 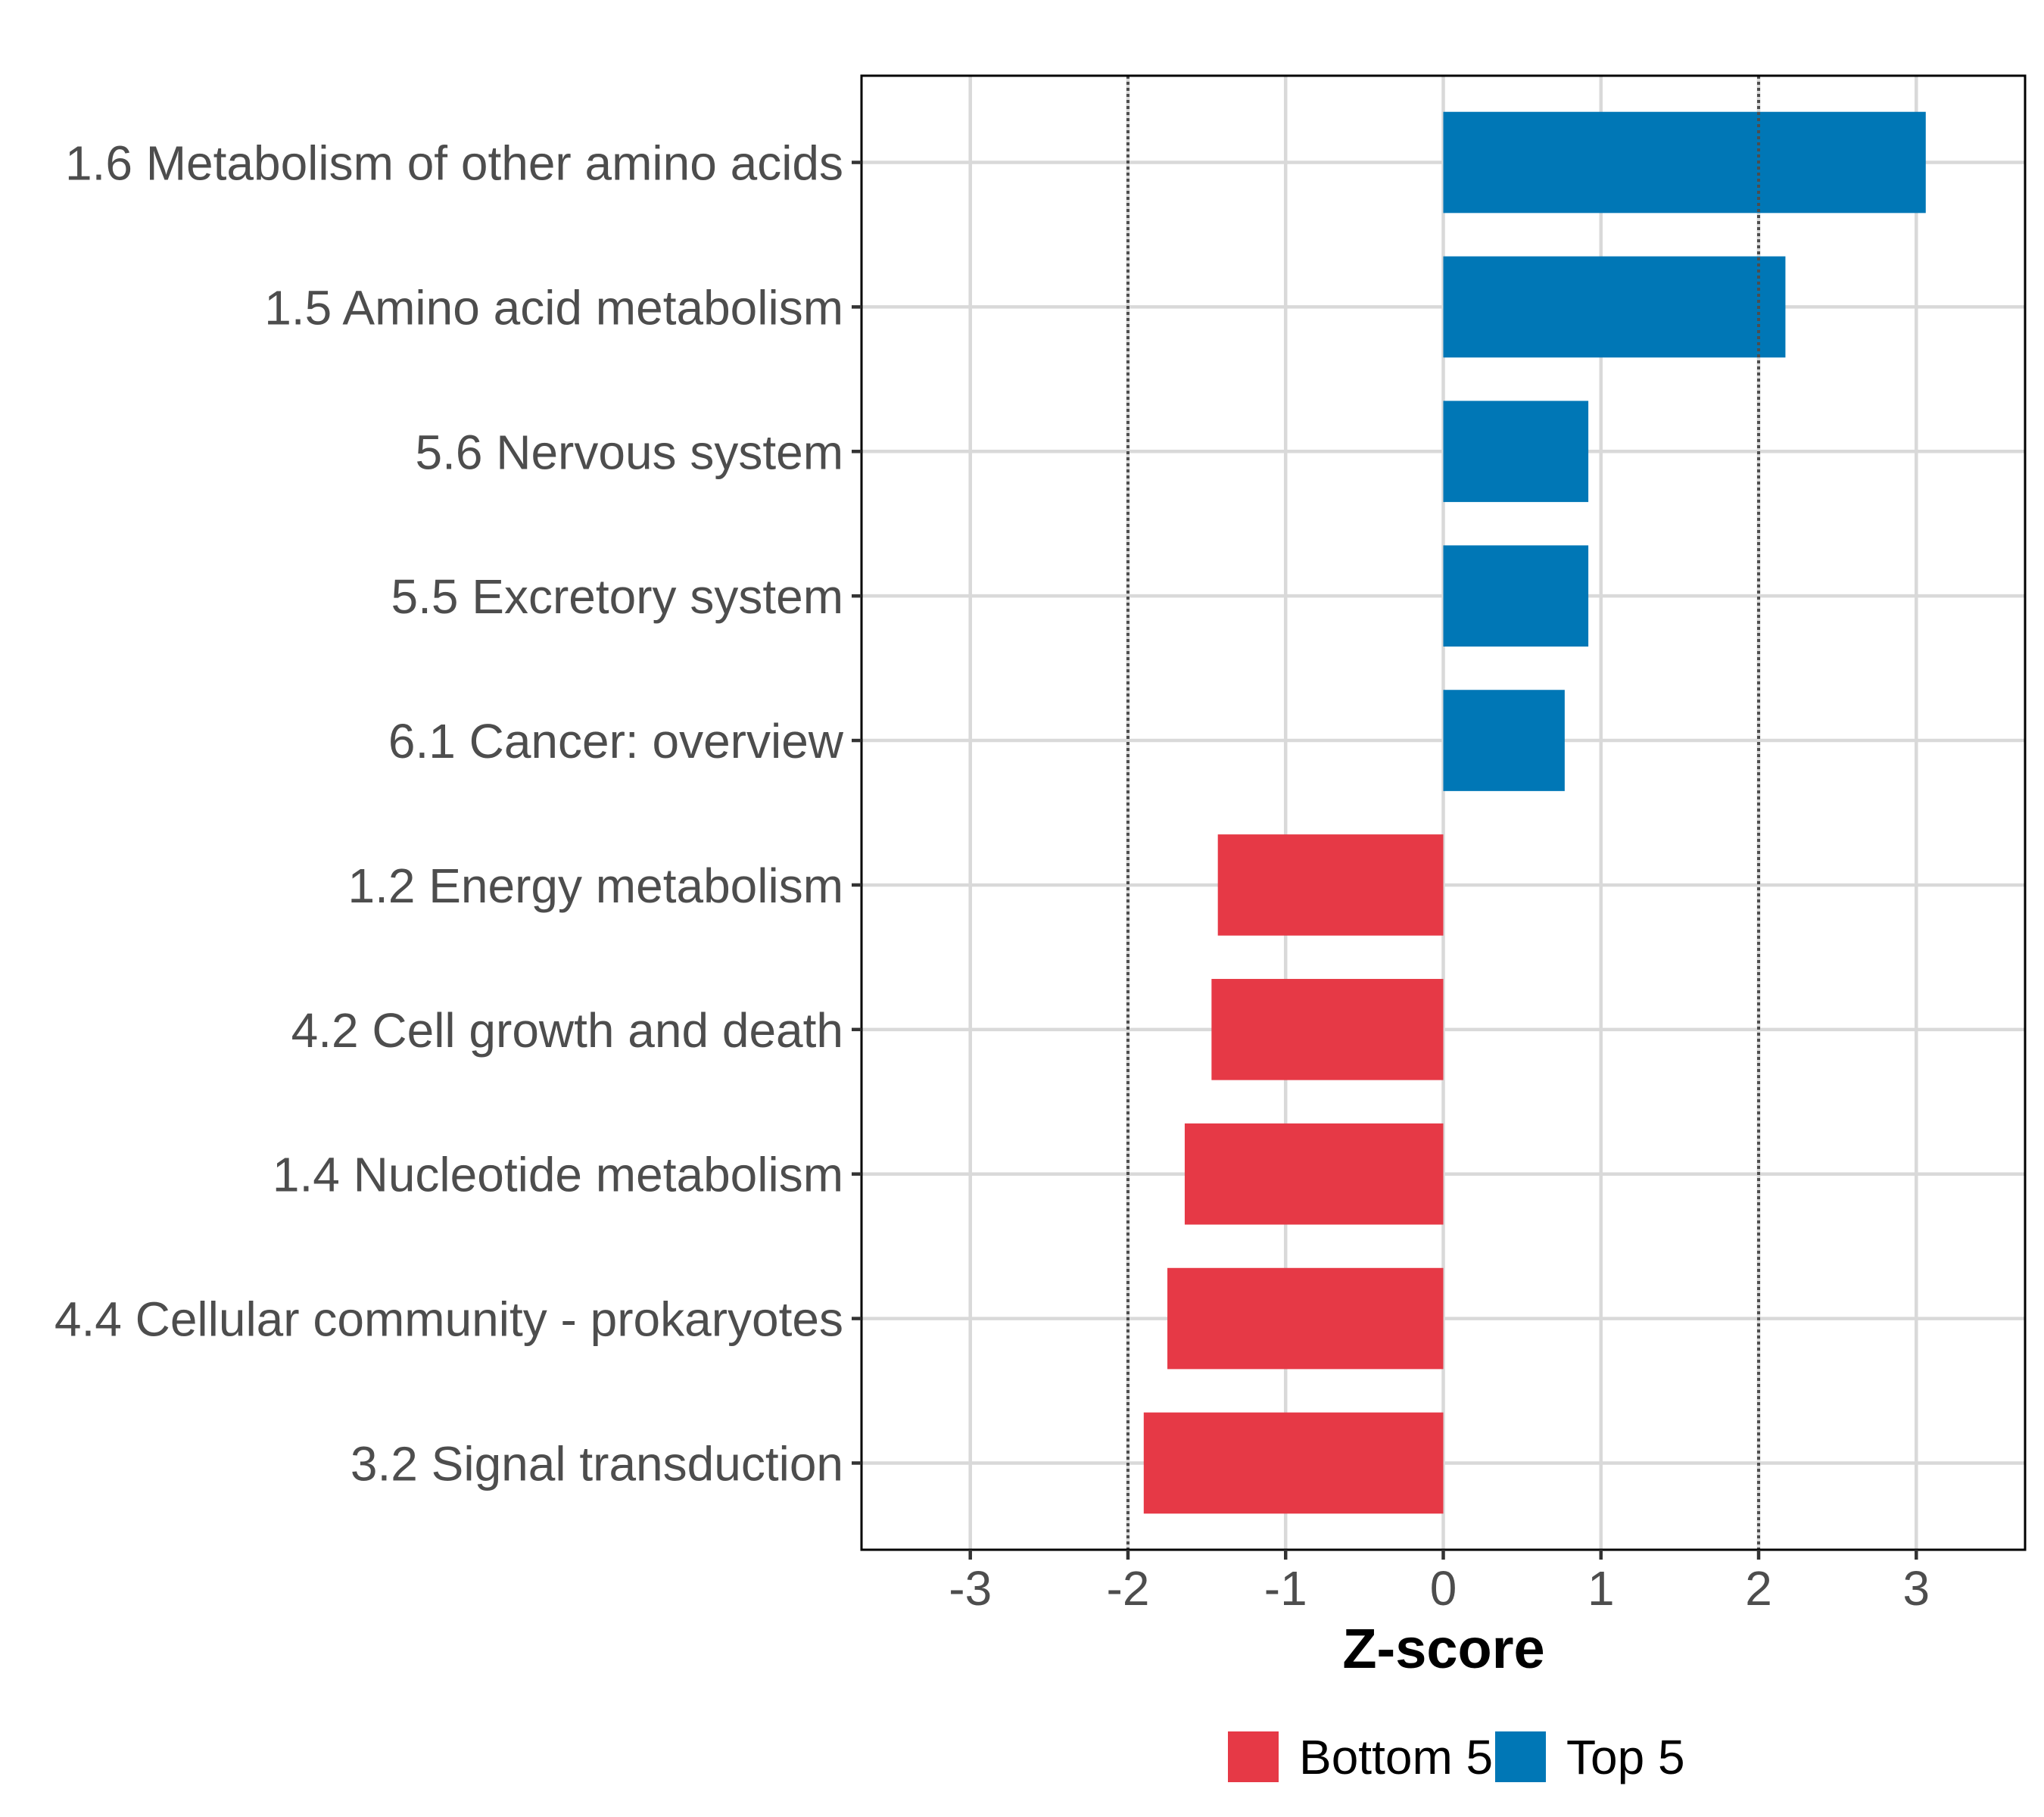 I want to click on legend: Bottom 5 Top 5, so click(x=1456, y=1757).